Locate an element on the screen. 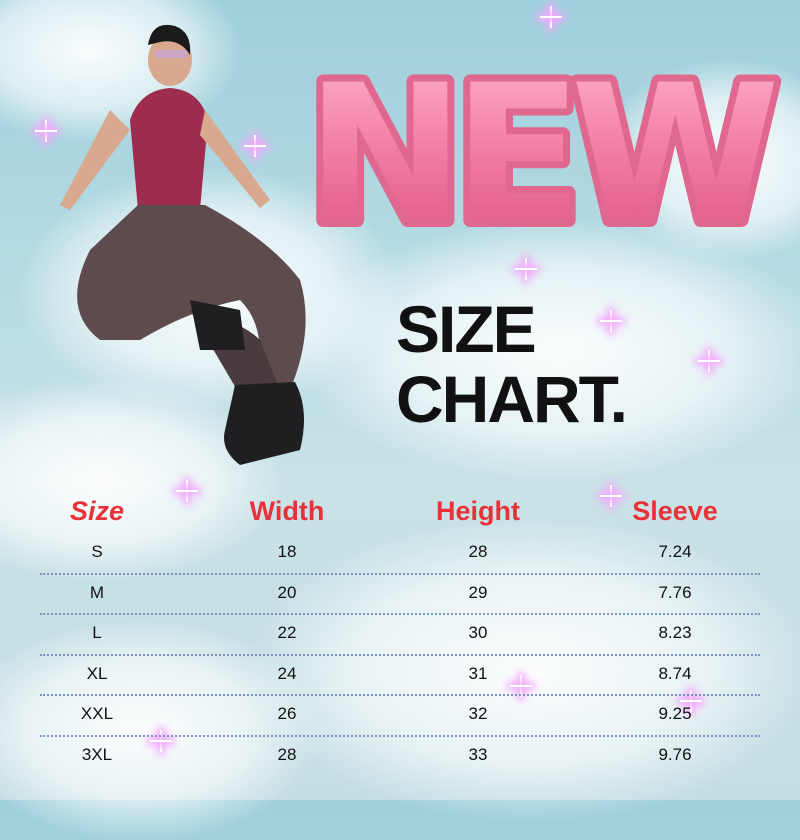 The image size is (800, 840). cell-sleeve: 7.24 is located at coordinates (675, 551).